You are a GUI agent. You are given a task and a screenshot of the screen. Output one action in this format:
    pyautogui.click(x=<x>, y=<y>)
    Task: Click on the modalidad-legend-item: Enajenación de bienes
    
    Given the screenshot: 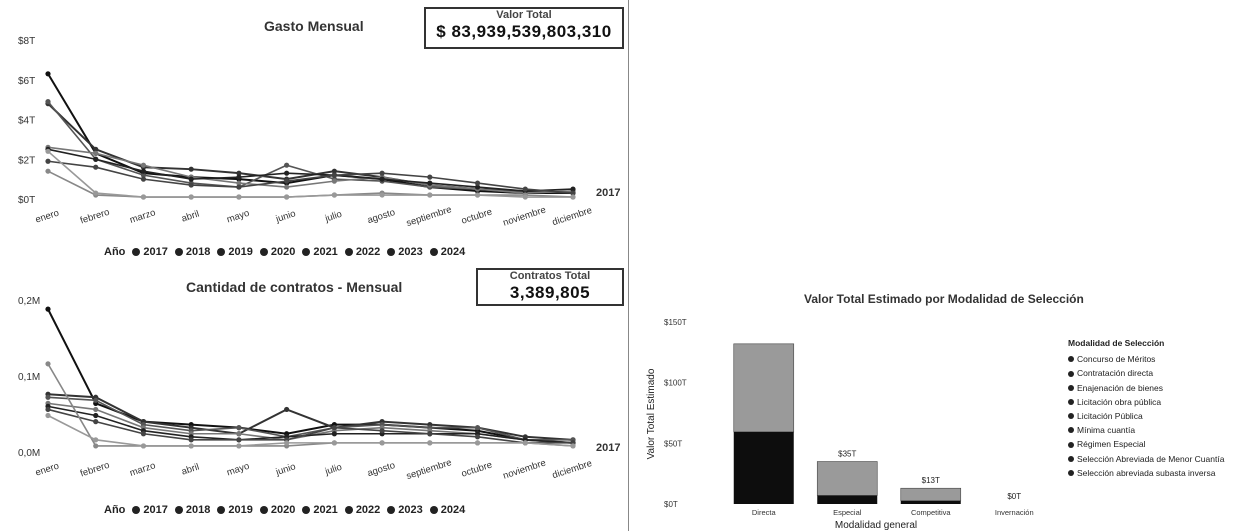 What is the action you would take?
    pyautogui.click(x=1146, y=388)
    